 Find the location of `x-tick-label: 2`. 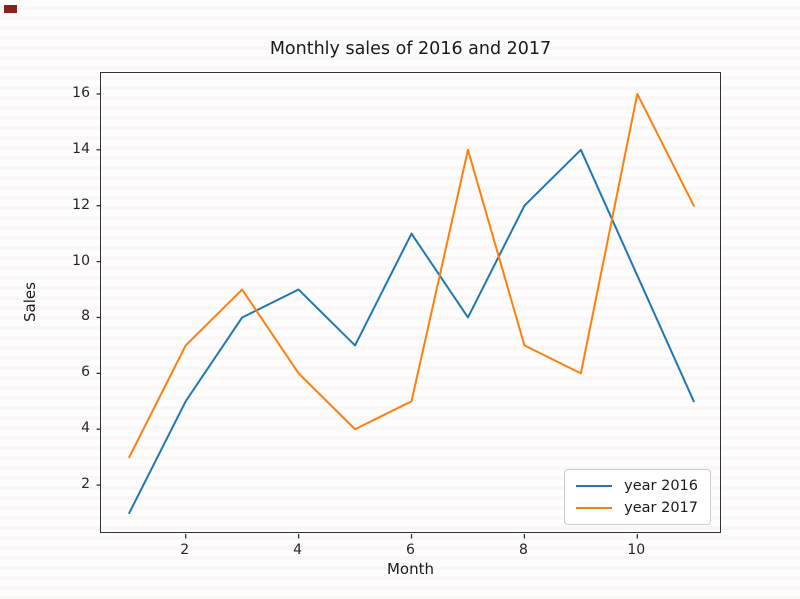

x-tick-label: 2 is located at coordinates (185, 550).